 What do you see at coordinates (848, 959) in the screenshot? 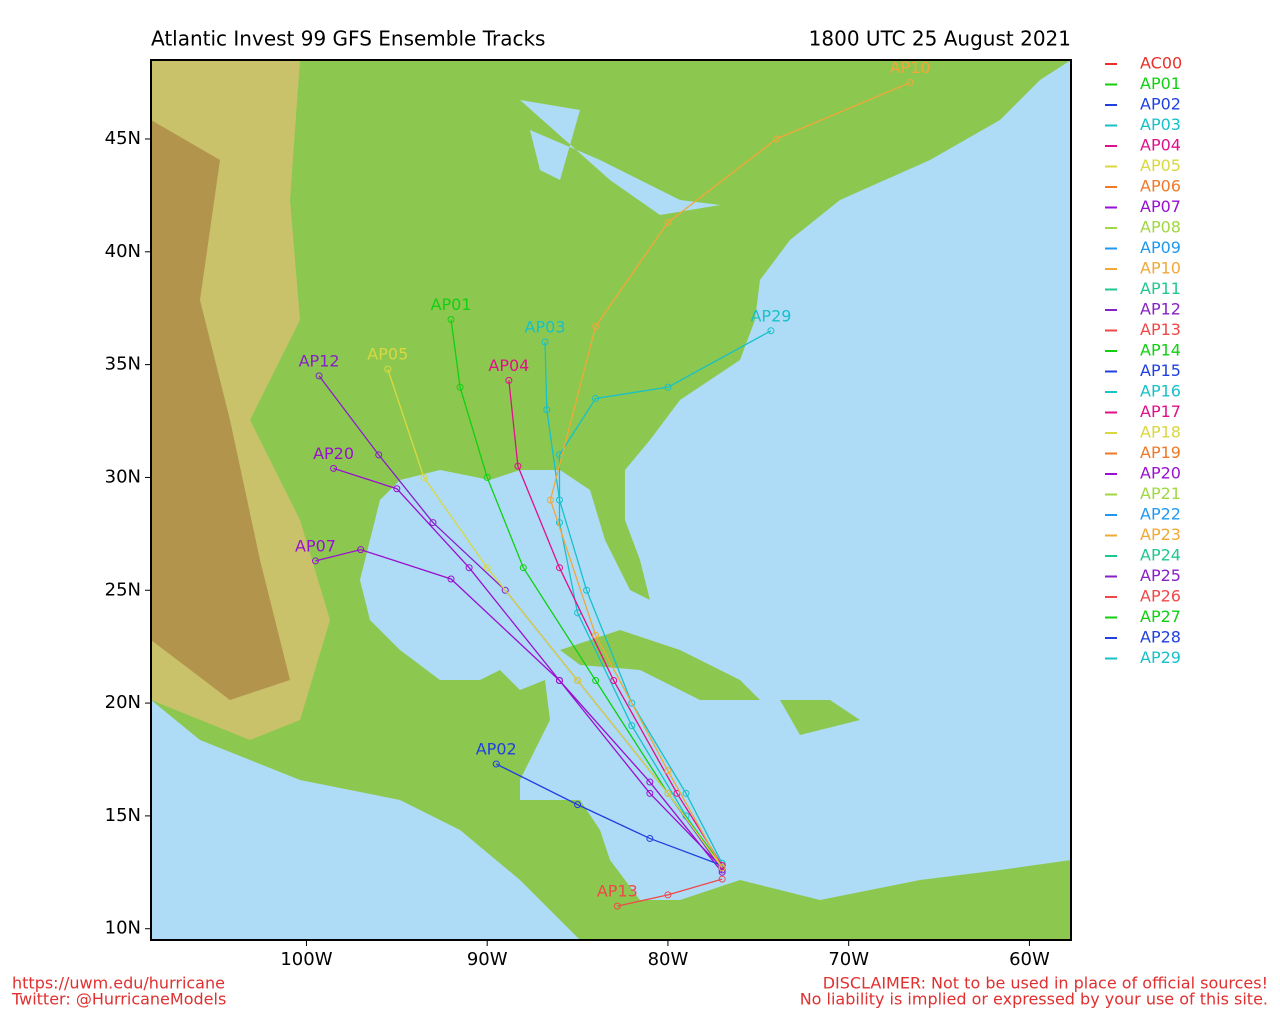
I see `x-tick-label: 70W` at bounding box center [848, 959].